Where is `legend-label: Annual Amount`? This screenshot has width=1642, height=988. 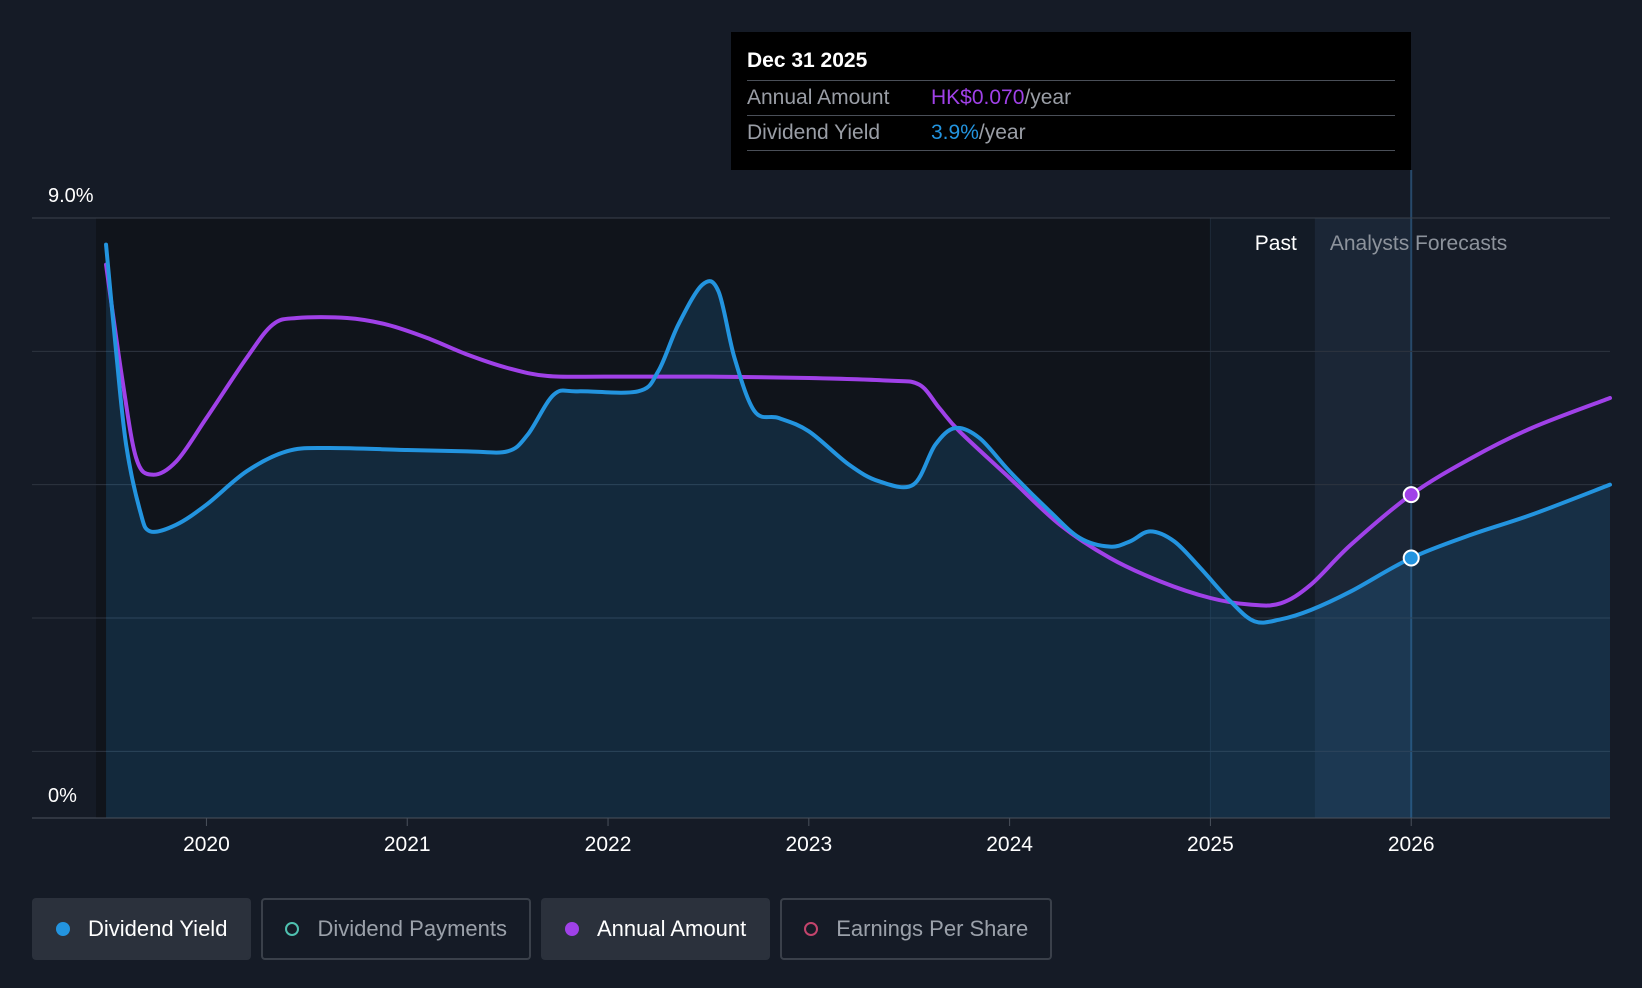 legend-label: Annual Amount is located at coordinates (671, 928).